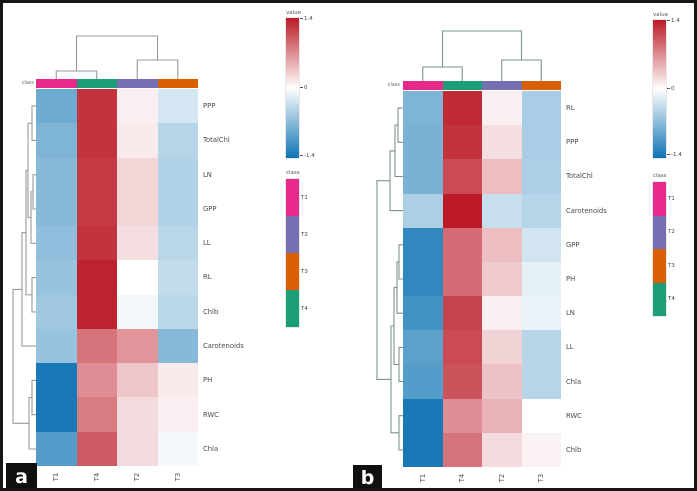  I want to click on class-legend-item-t3: T3, so click(664, 266).